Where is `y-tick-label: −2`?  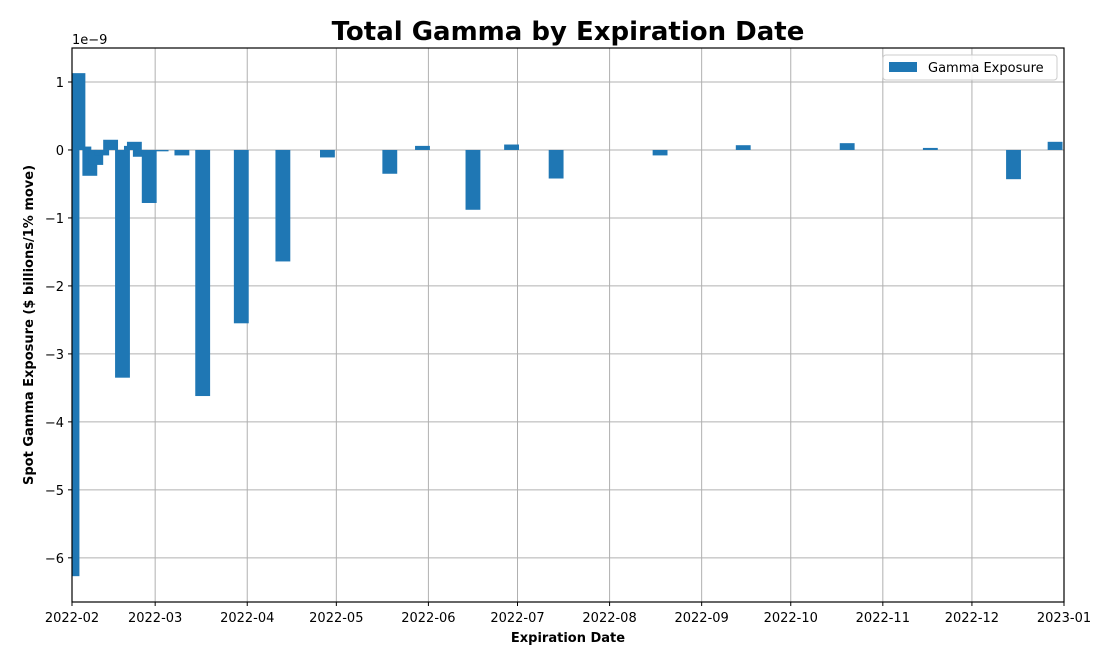 y-tick-label: −2 is located at coordinates (54, 287).